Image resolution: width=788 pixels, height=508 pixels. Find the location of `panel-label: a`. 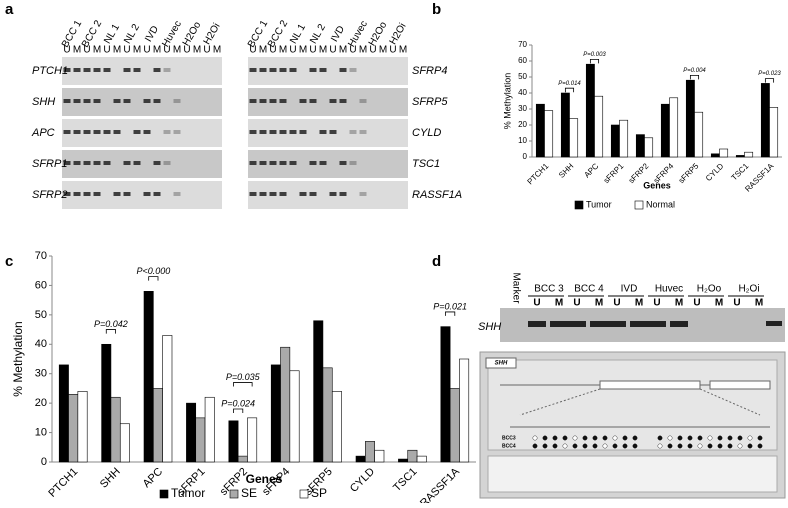

panel-label: a is located at coordinates (9, 9).